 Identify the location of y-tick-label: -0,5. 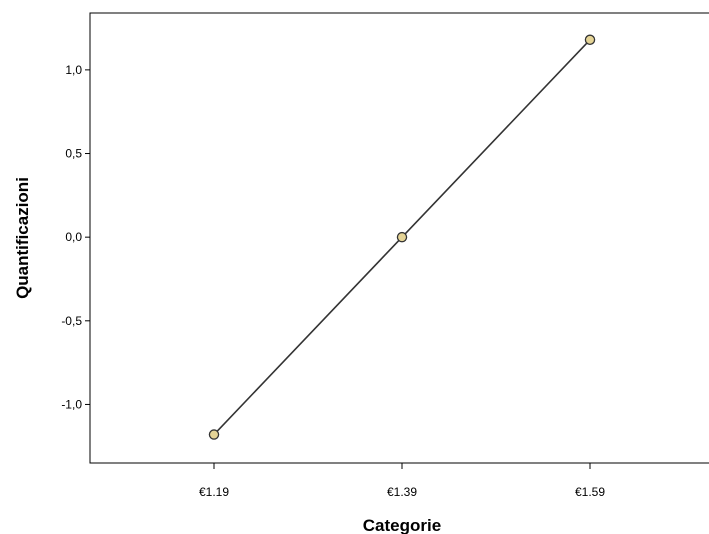
(71, 321).